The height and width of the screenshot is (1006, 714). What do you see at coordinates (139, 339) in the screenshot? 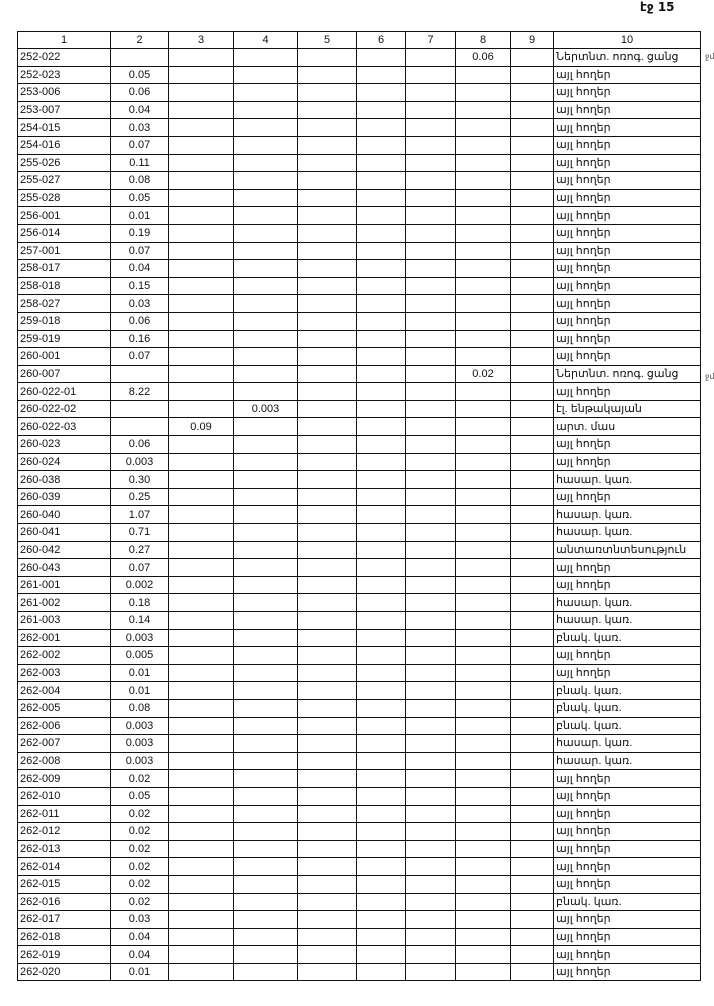
I see `area-cell: 0.16` at bounding box center [139, 339].